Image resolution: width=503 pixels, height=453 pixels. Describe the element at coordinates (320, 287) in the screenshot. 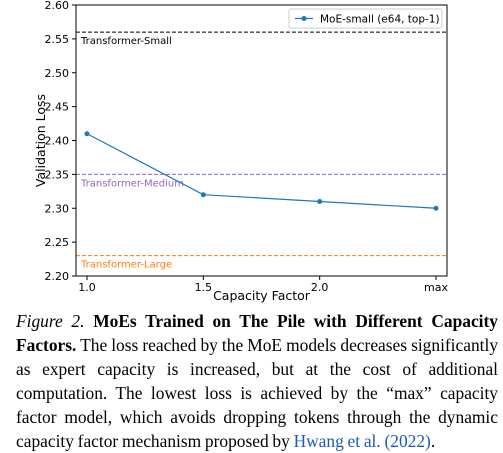

I see `x-tick-label: 2.0` at that location.